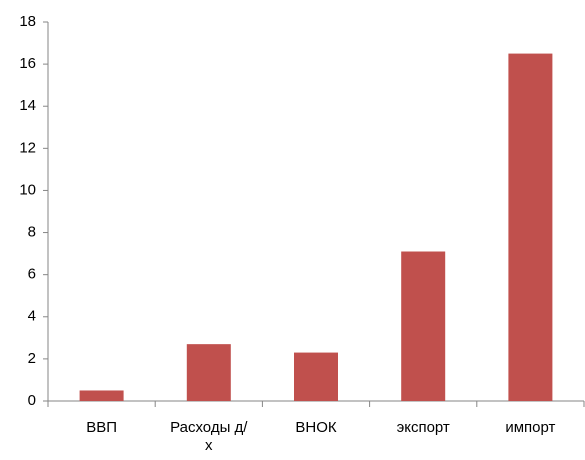 The width and height of the screenshot is (585, 460). What do you see at coordinates (530, 427) in the screenshot?
I see `x-tick-label: импорт` at bounding box center [530, 427].